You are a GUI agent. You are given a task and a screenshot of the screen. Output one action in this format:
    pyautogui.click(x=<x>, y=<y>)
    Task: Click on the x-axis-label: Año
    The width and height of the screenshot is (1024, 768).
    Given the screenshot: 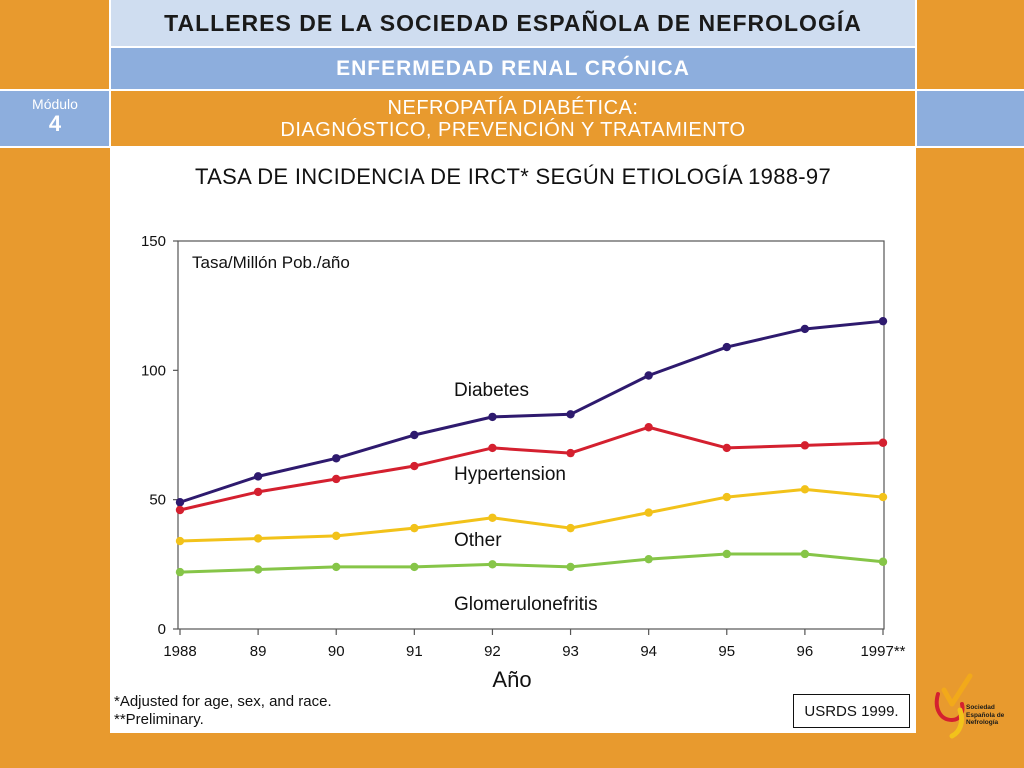 What is the action you would take?
    pyautogui.click(x=511, y=679)
    